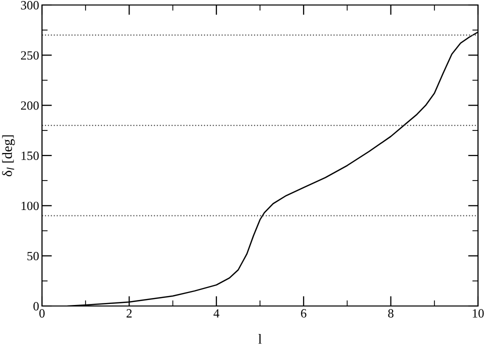  What do you see at coordinates (36, 306) in the screenshot?
I see `y-tick-label: 0` at bounding box center [36, 306].